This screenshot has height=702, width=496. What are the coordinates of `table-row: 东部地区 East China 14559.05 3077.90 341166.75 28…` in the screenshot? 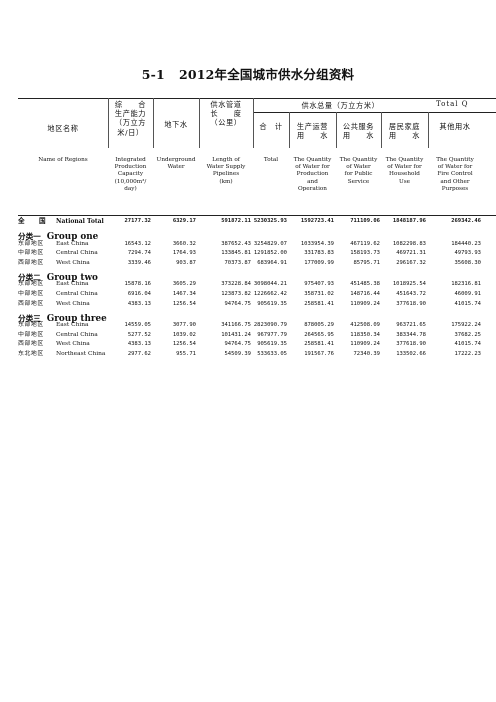 It's located at (257, 326).